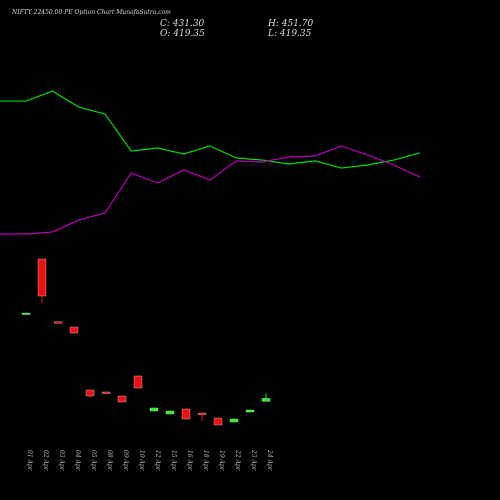 This screenshot has width=500, height=500. Describe the element at coordinates (157, 461) in the screenshot. I see `x-tick-label: 12 Apr` at that location.